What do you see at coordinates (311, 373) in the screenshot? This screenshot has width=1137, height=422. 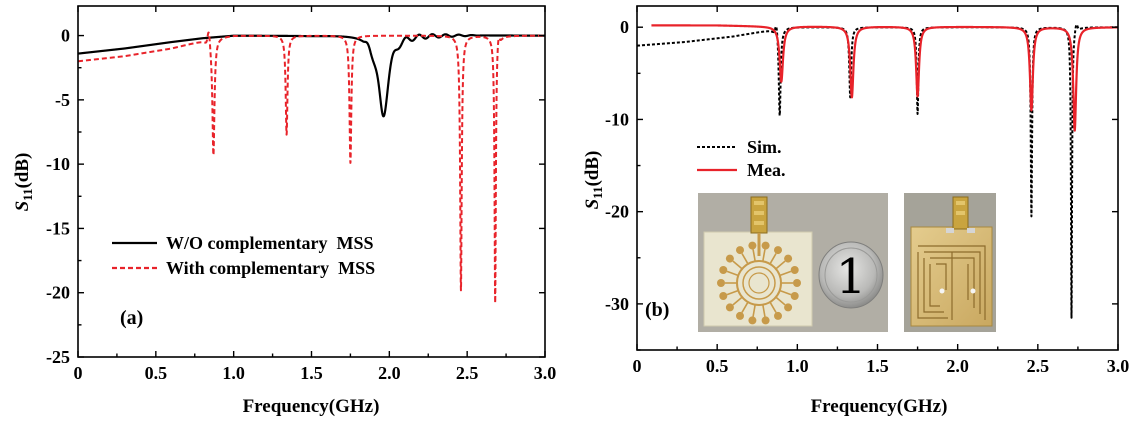 I see `x-tick-label-a-3: 1.5` at bounding box center [311, 373].